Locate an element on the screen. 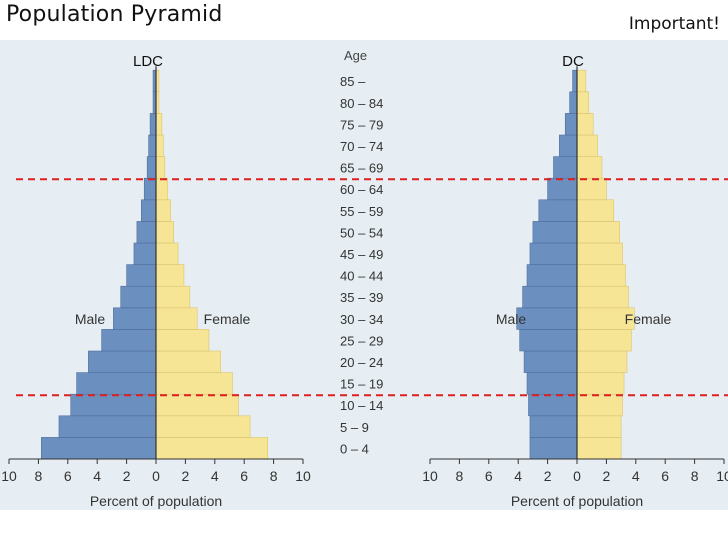  slide-title: Population Pyramid is located at coordinates (114, 14).